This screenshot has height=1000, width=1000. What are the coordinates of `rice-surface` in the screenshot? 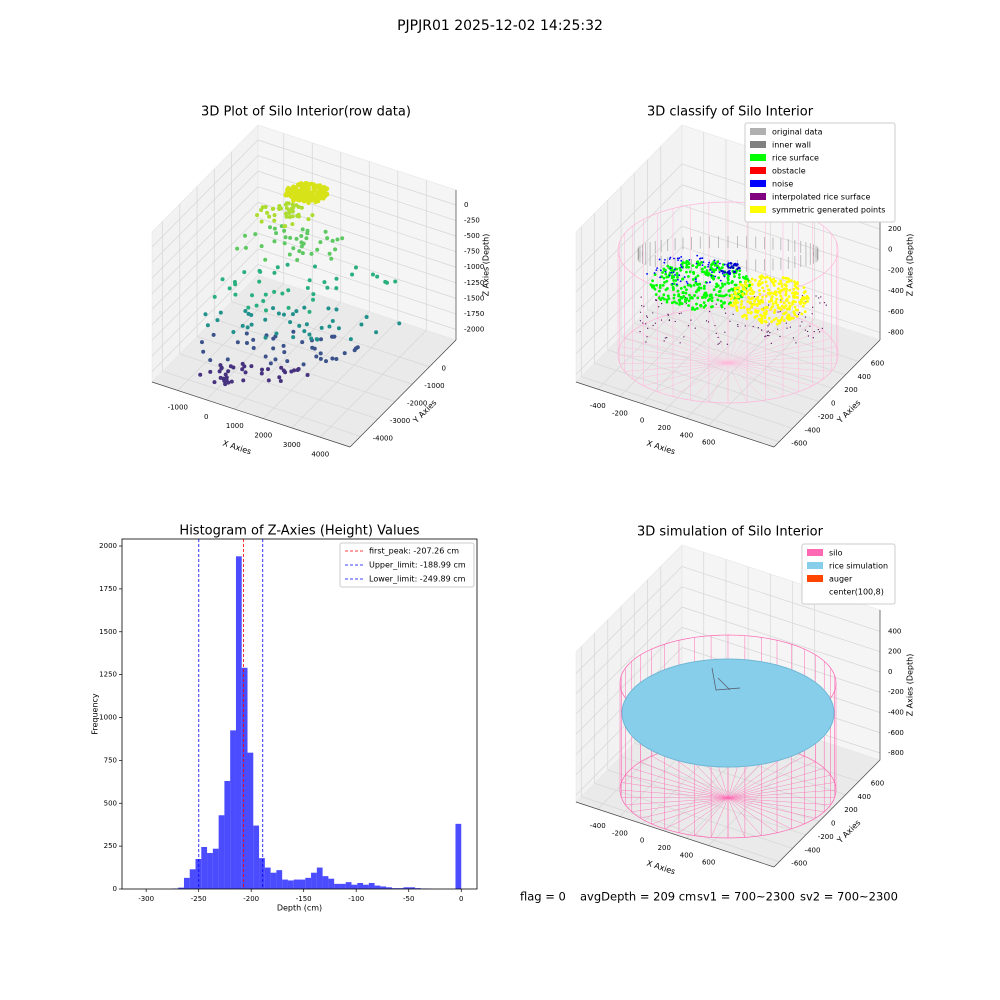 It's located at (728, 713).